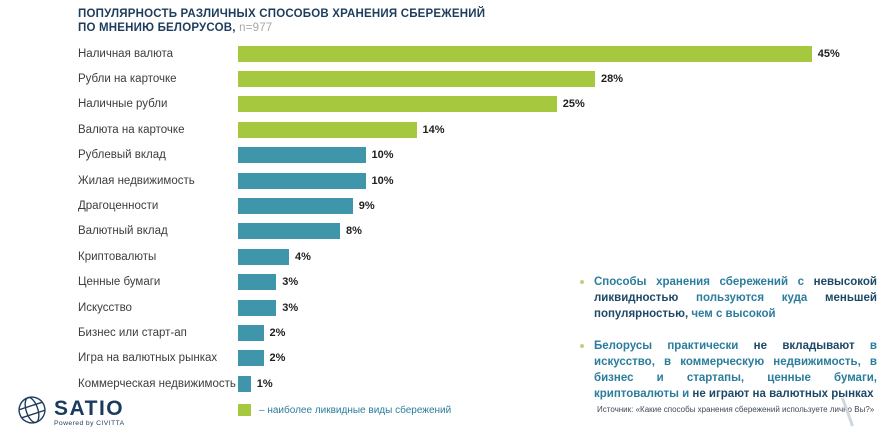  What do you see at coordinates (752, 298) in the screenshot?
I see `insight-text: пользуются куда` at bounding box center [752, 298].